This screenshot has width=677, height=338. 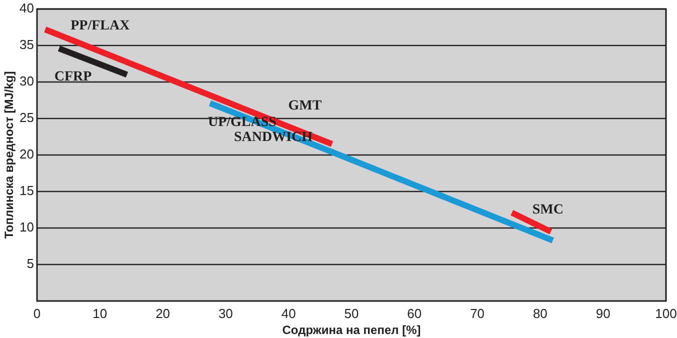 I want to click on series-label: CFRP, so click(x=73, y=77).